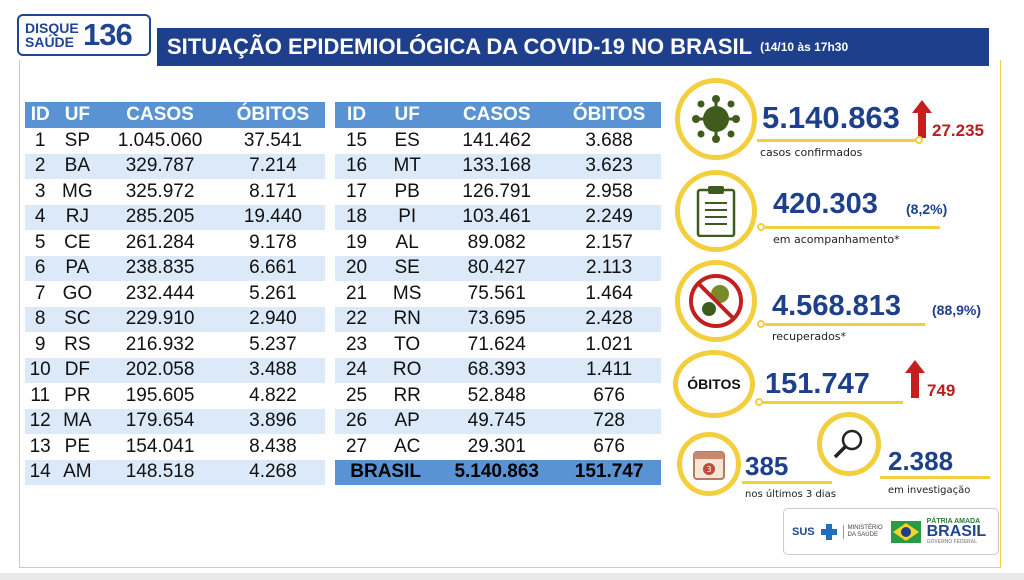  What do you see at coordinates (84, 35) in the screenshot?
I see `disque-saude-logo: DISQUE SAÚDE 136` at bounding box center [84, 35].